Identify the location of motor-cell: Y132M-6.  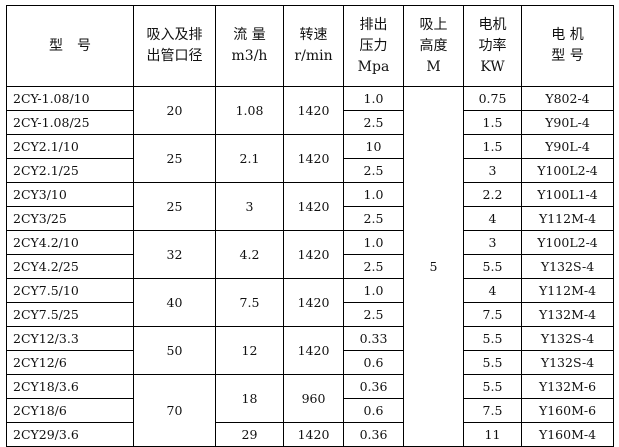
(567, 386).